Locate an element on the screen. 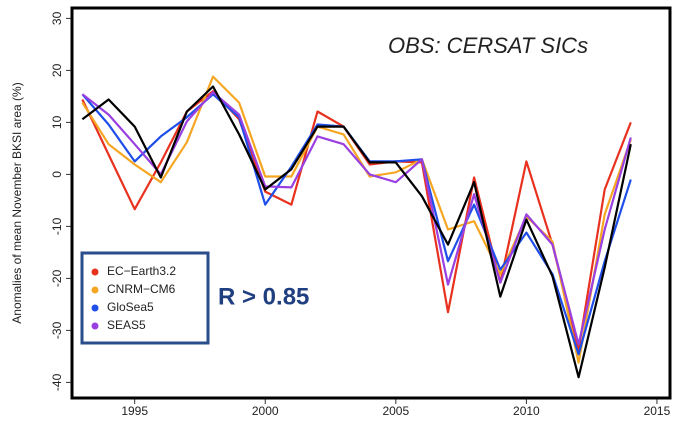  y-tick-label: -10 is located at coordinates (57, 226).